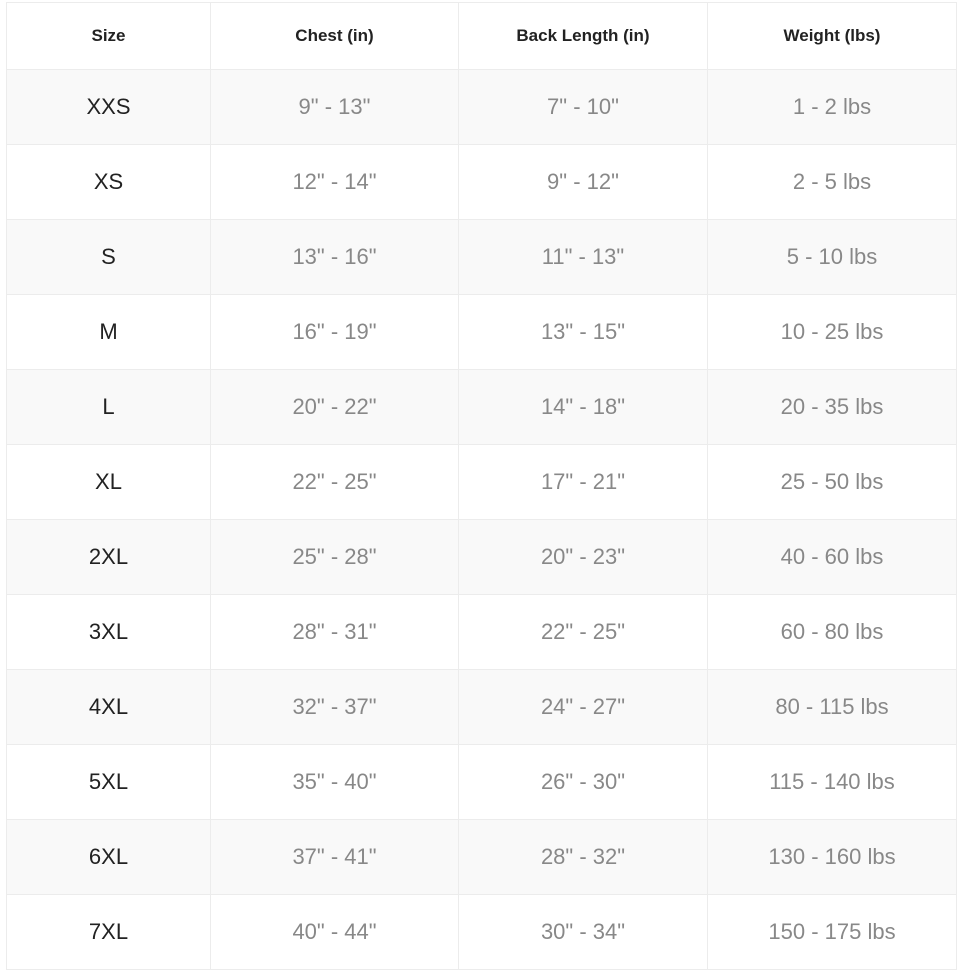  What do you see at coordinates (108, 782) in the screenshot?
I see `cell-size: 5XL` at bounding box center [108, 782].